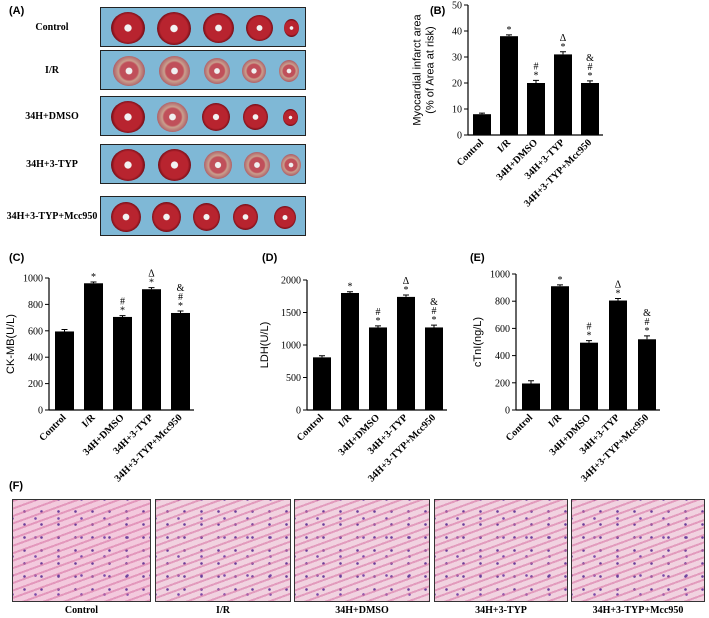  Describe the element at coordinates (457, 84) in the screenshot. I see `y-tick-label: 20` at that location.